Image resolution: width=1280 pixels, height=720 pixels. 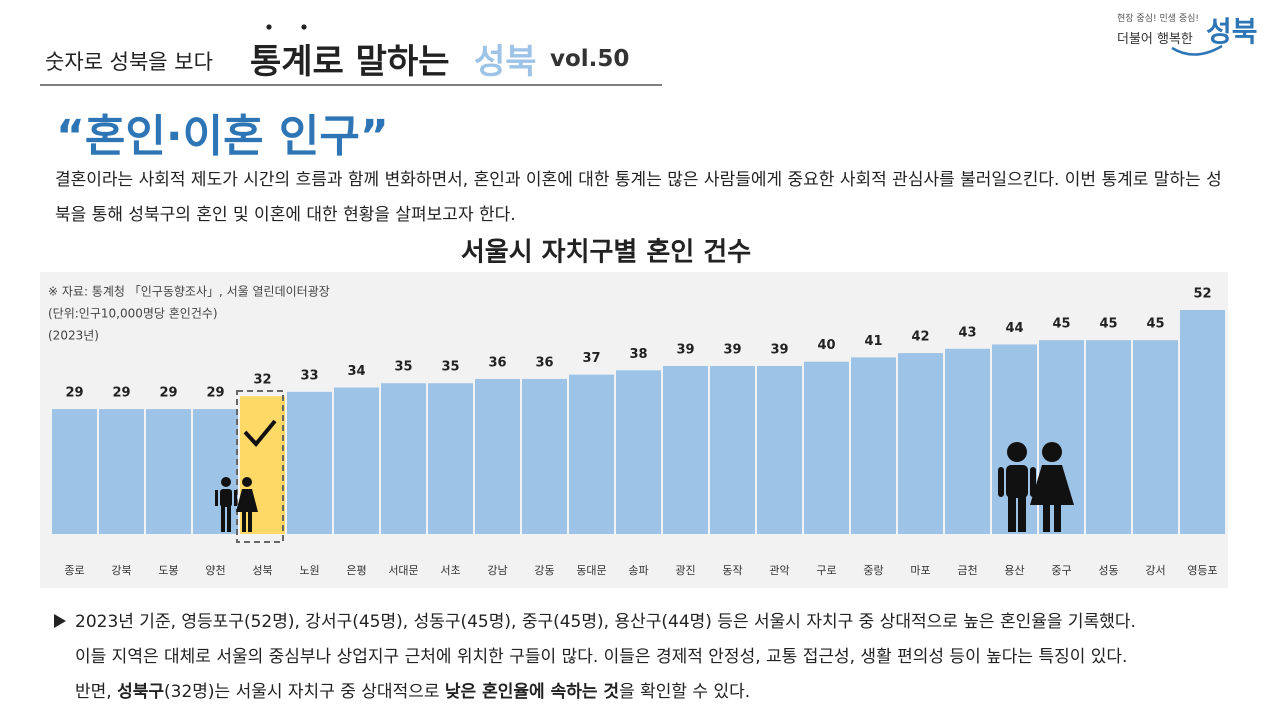 What do you see at coordinates (260, 433) in the screenshot?
I see `check-mark` at bounding box center [260, 433].